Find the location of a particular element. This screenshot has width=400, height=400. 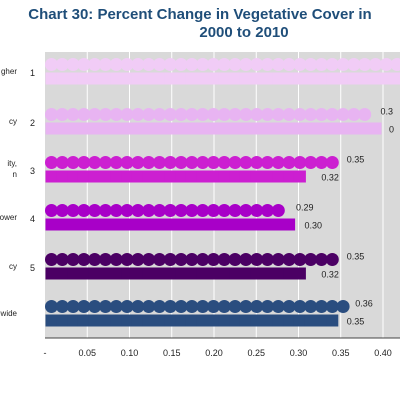

category-number: 1 is located at coordinates (32, 73).